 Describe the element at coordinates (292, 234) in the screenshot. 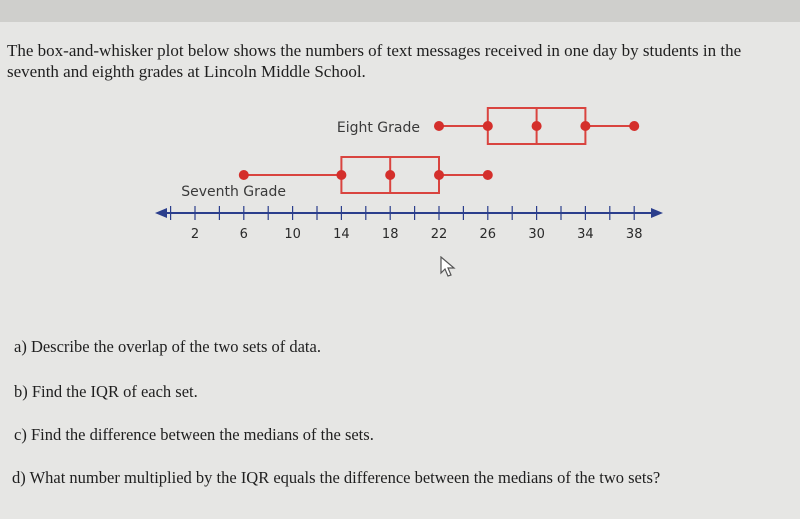

I see `tick-label: 10` at that location.